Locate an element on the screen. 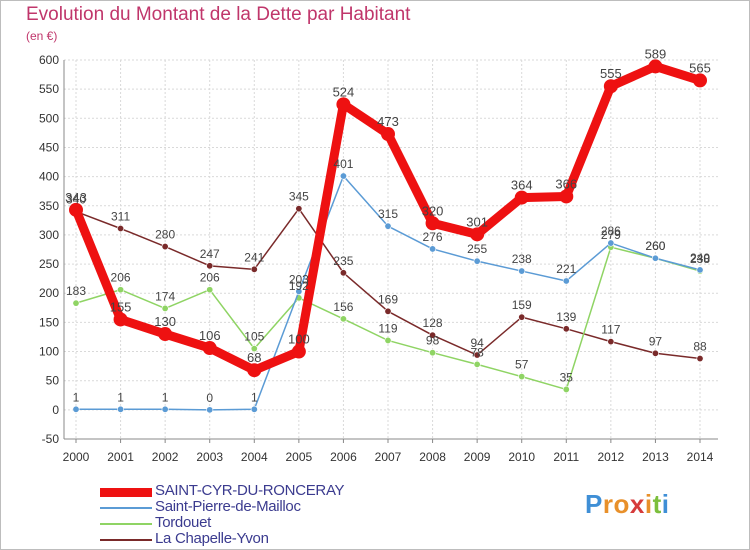 The image size is (750, 550). logo-letter: t is located at coordinates (657, 504).